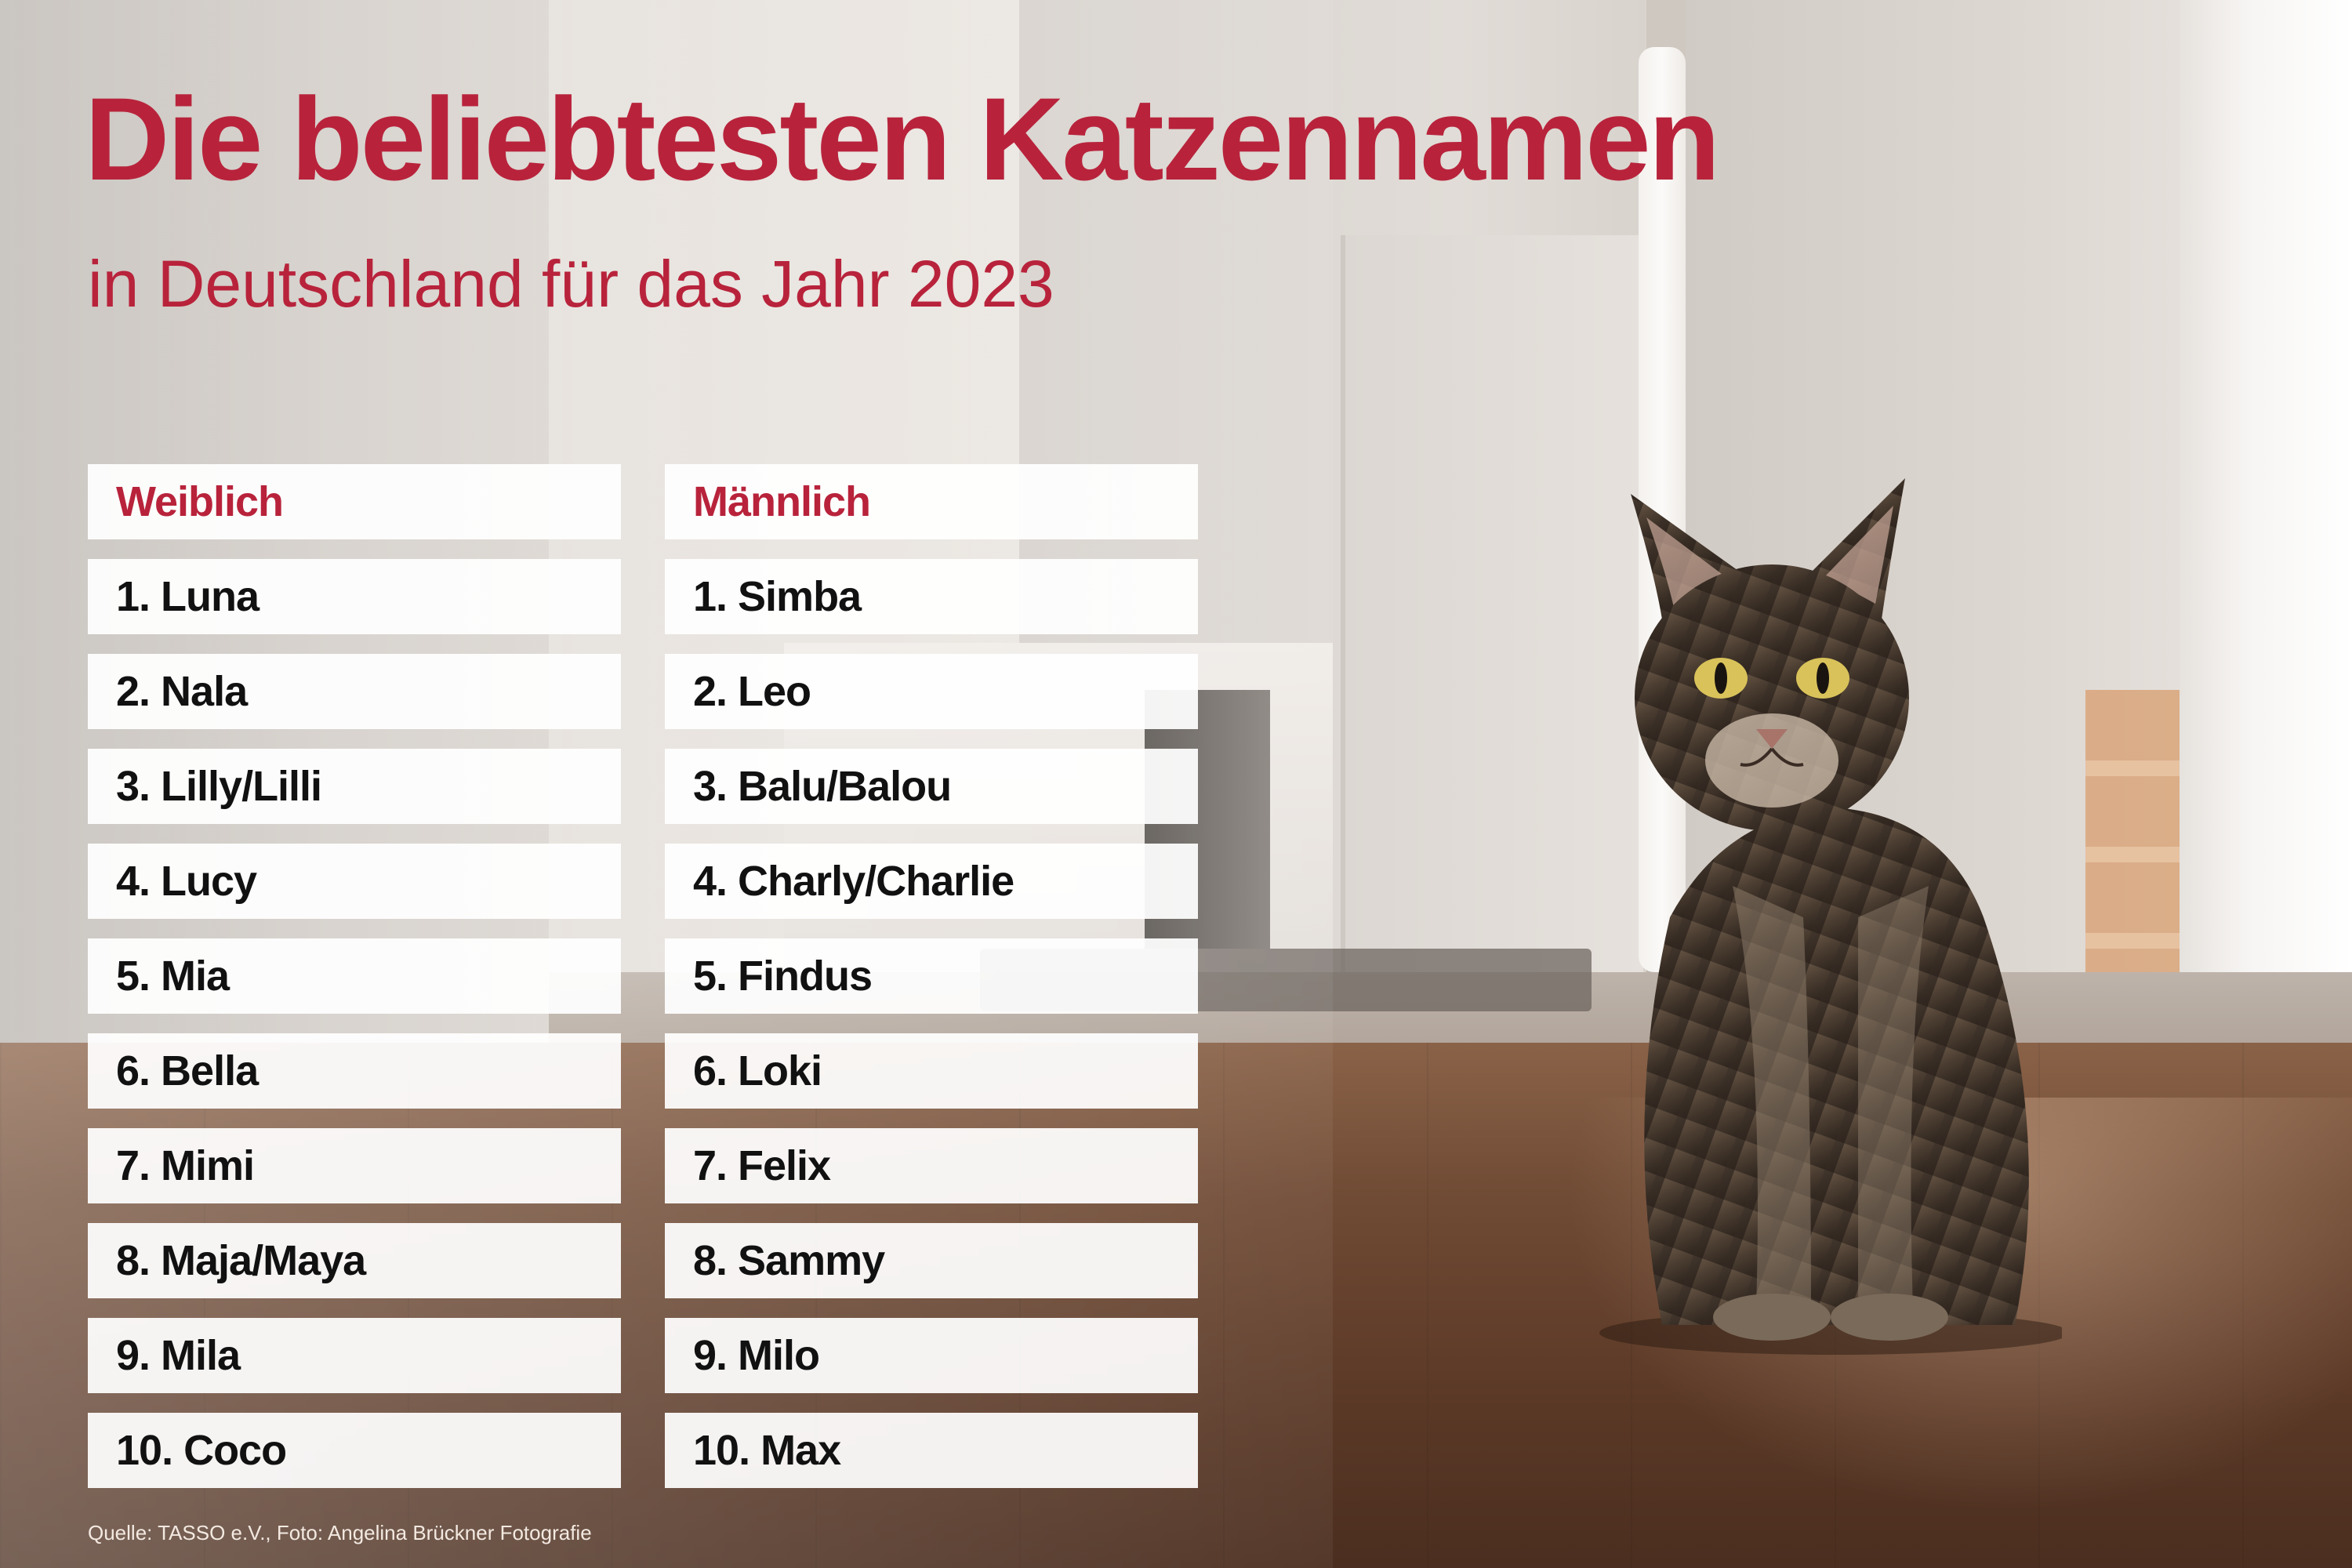 Image resolution: width=2352 pixels, height=1568 pixels. I want to click on tabby-cat-icon, so click(1830, 917).